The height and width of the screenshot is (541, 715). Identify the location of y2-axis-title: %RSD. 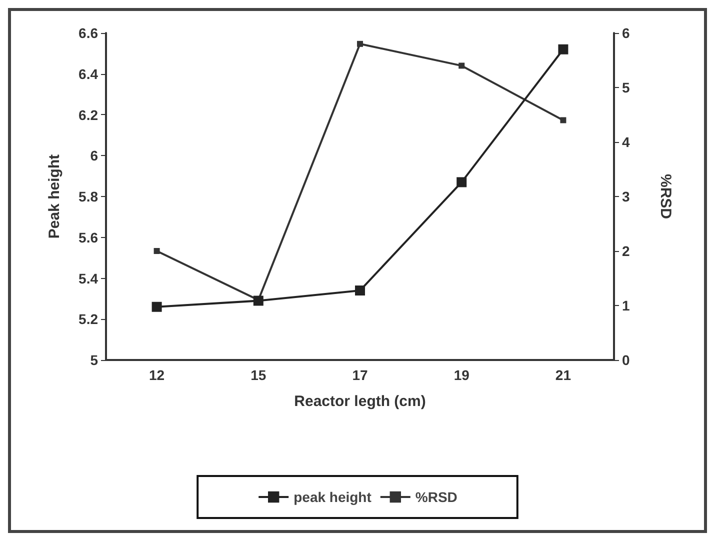
(665, 197).